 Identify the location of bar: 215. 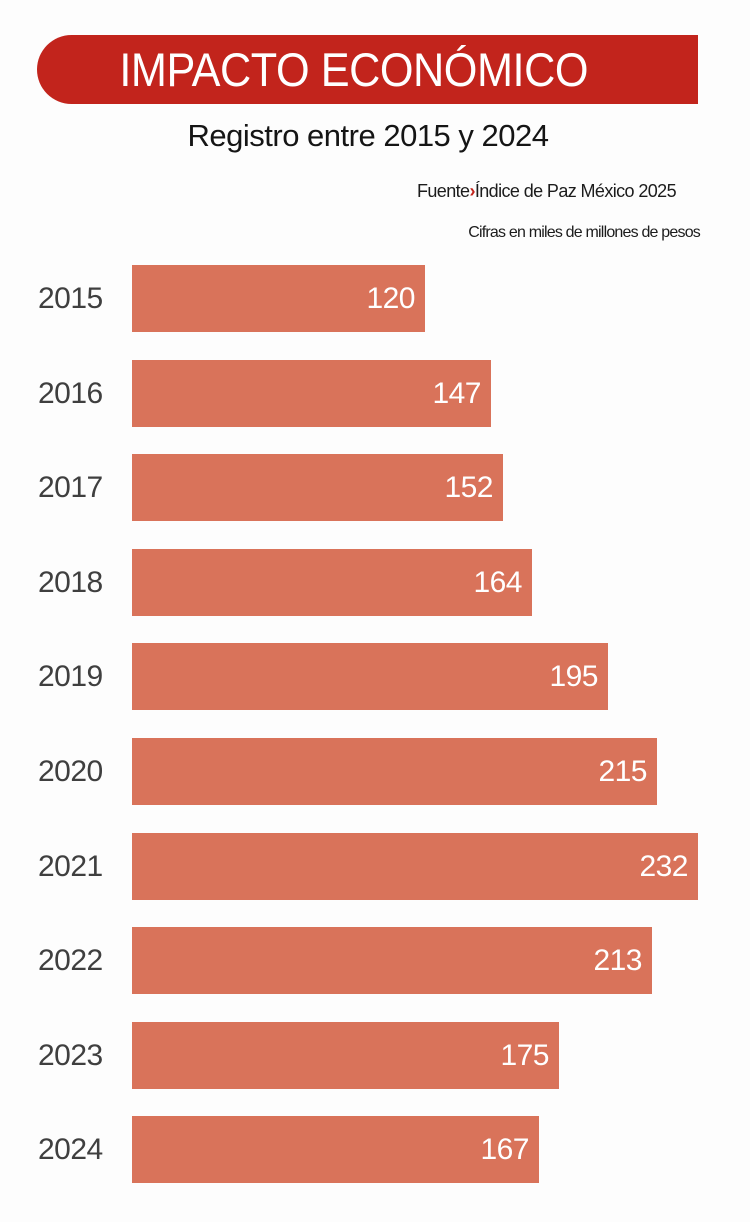
(394, 771).